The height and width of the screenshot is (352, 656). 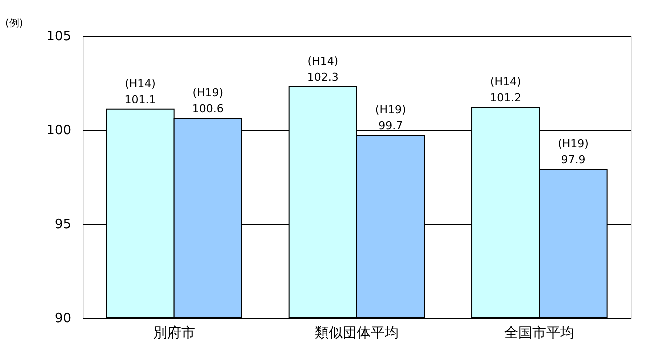 I want to click on data-label: 101.1, so click(x=140, y=99).